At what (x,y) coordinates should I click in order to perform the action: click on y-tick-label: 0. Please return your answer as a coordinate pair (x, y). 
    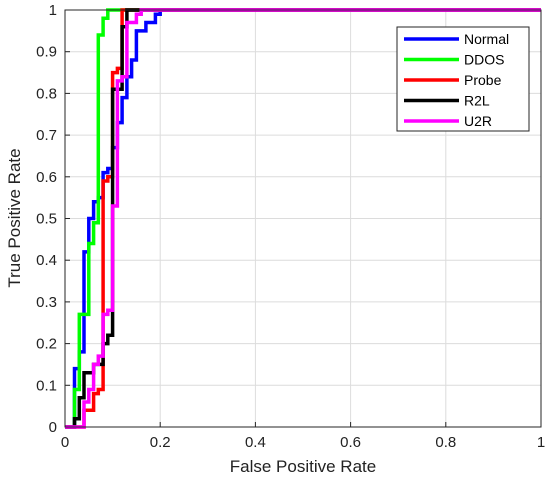
    Looking at the image, I should click on (53, 427).